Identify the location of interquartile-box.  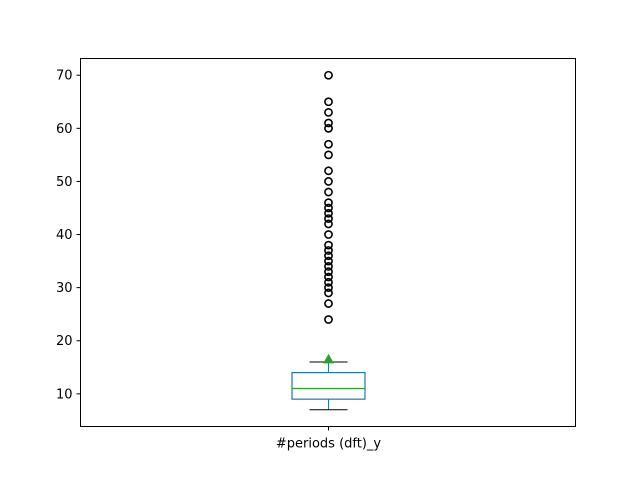
(328, 386).